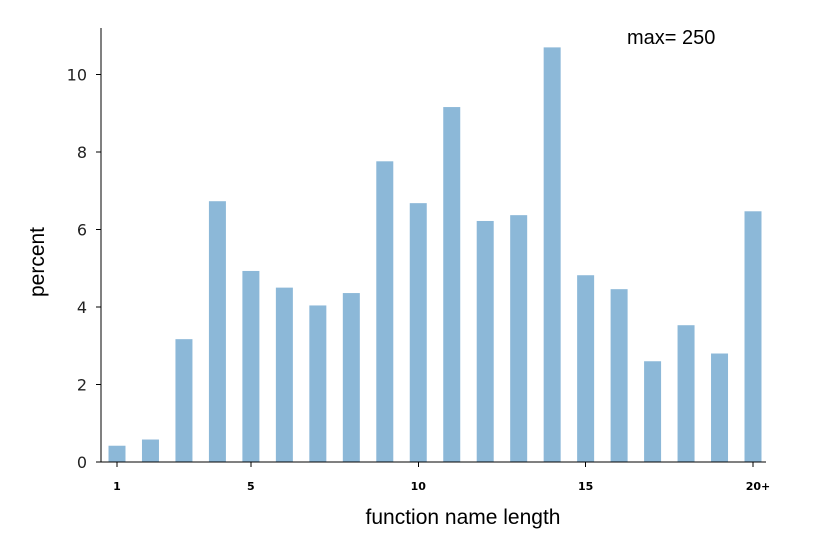  Describe the element at coordinates (77, 75) in the screenshot. I see `y-tick-label: 10` at that location.